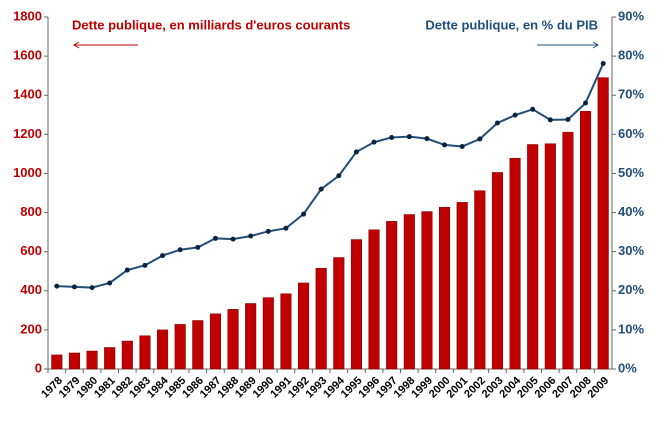 This screenshot has height=422, width=672. Describe the element at coordinates (511, 24) in the screenshot. I see `right-series-title: Dette publique, en % du PIB` at that location.